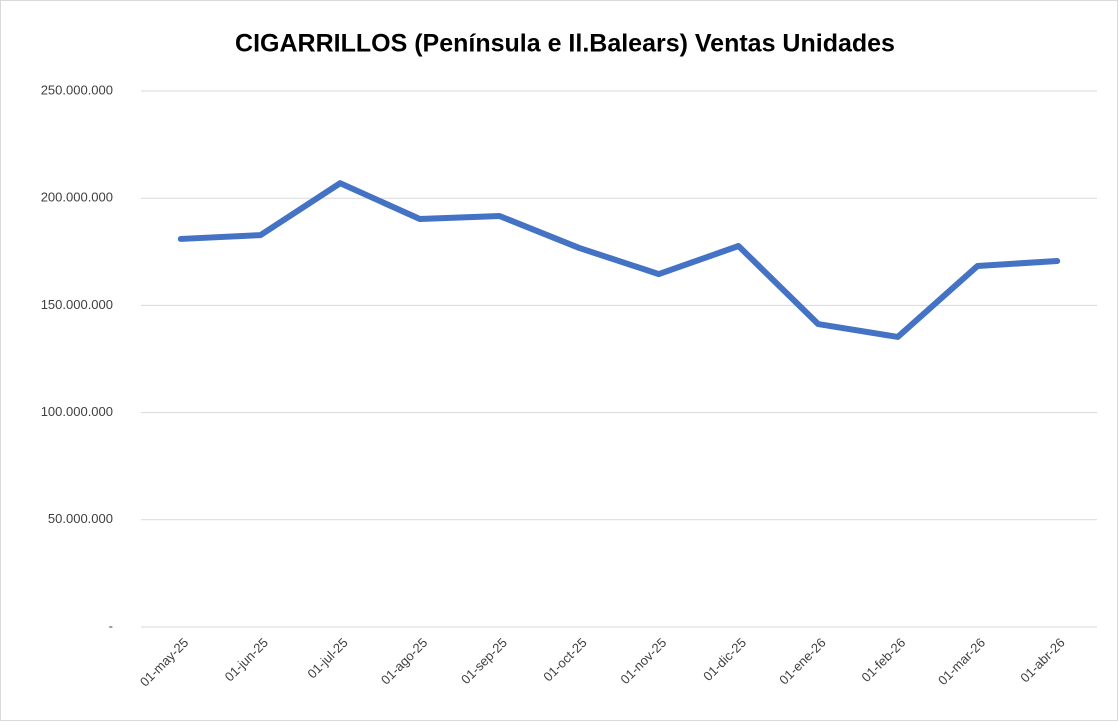 The image size is (1119, 722). What do you see at coordinates (77, 411) in the screenshot?
I see `y-tick-label: 100.000.000` at bounding box center [77, 411].